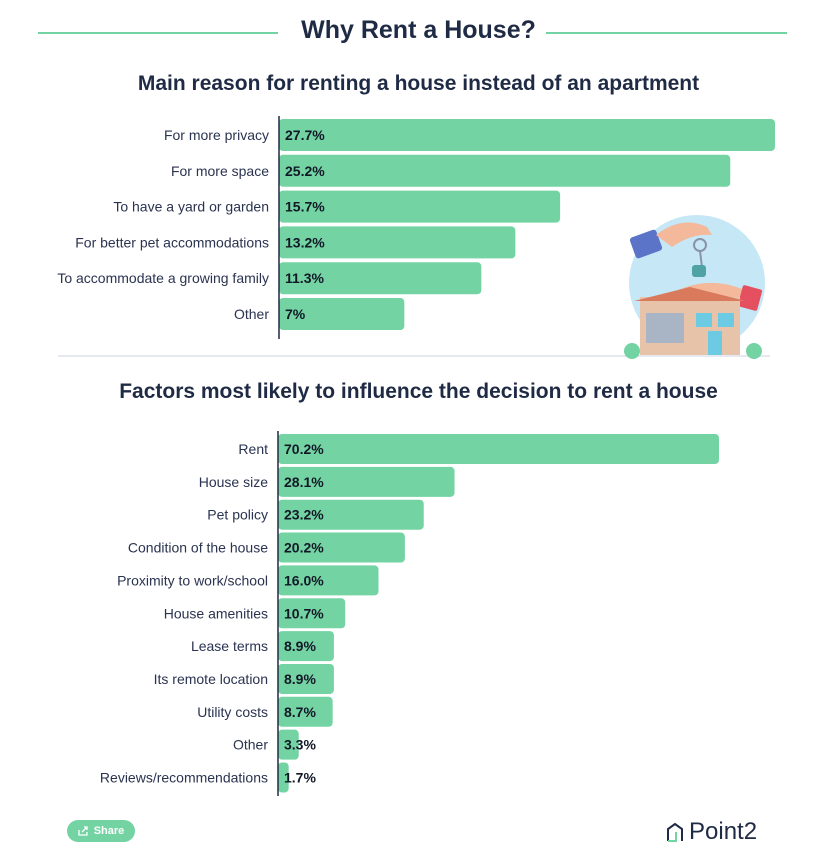 This screenshot has height=866, width=837. I want to click on chart2-category-label: Lease terms, so click(229, 646).